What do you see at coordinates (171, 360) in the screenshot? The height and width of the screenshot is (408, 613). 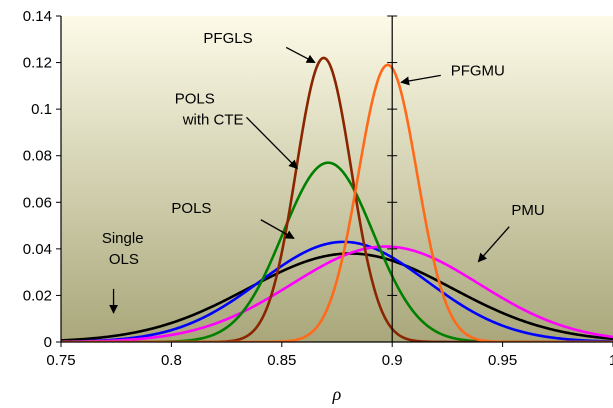 I see `x-tick-label: 0.8` at bounding box center [171, 360].